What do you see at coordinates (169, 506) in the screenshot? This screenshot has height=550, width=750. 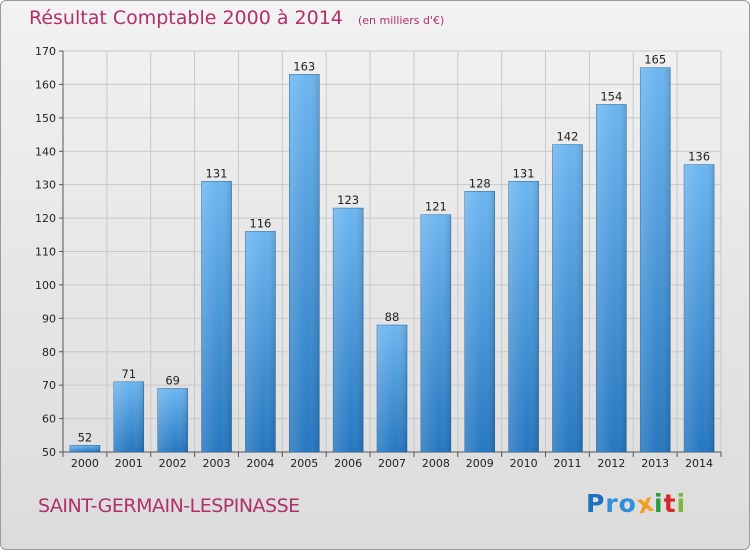 I see `place-name: SAINT-GERMAIN-LESPINASSE` at bounding box center [169, 506].